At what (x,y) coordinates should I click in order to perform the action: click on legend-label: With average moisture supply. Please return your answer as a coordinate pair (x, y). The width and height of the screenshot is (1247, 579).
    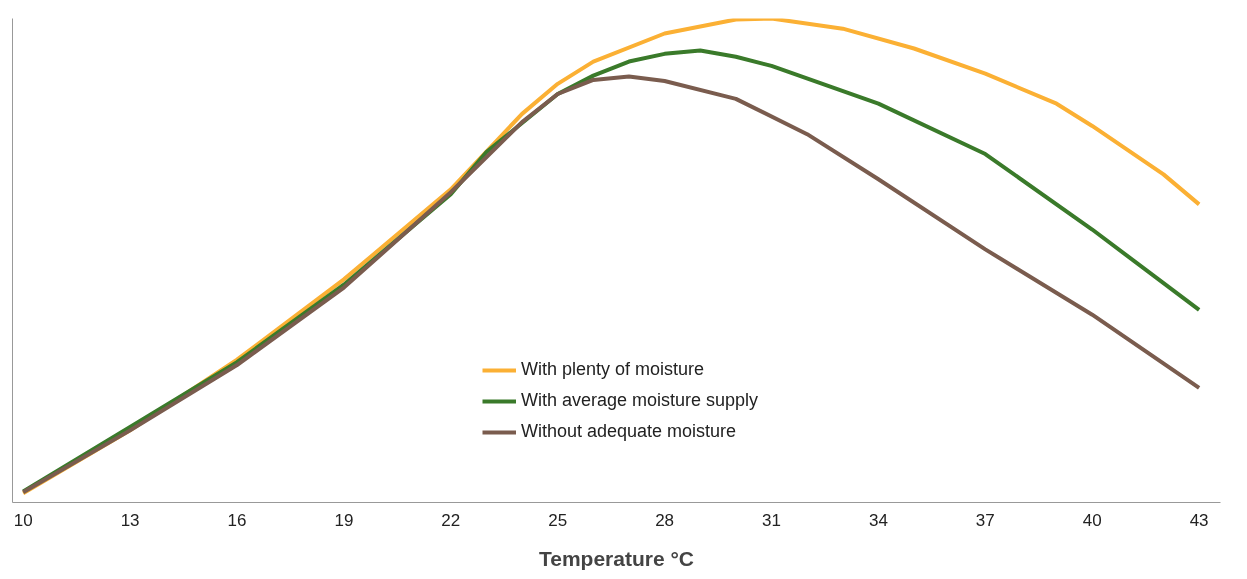
    Looking at the image, I should click on (640, 400).